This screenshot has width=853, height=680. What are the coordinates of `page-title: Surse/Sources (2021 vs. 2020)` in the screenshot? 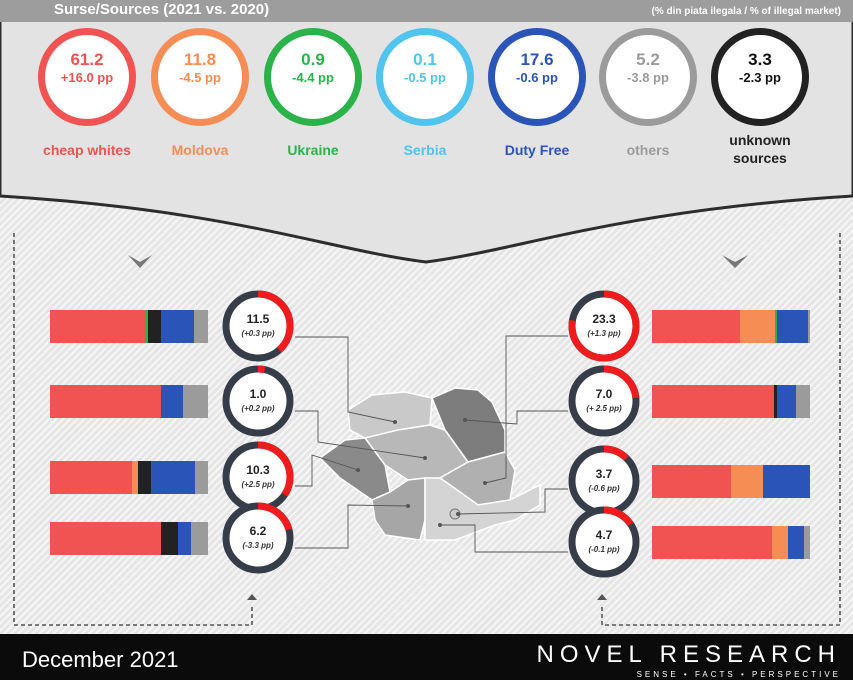 It's located at (162, 9).